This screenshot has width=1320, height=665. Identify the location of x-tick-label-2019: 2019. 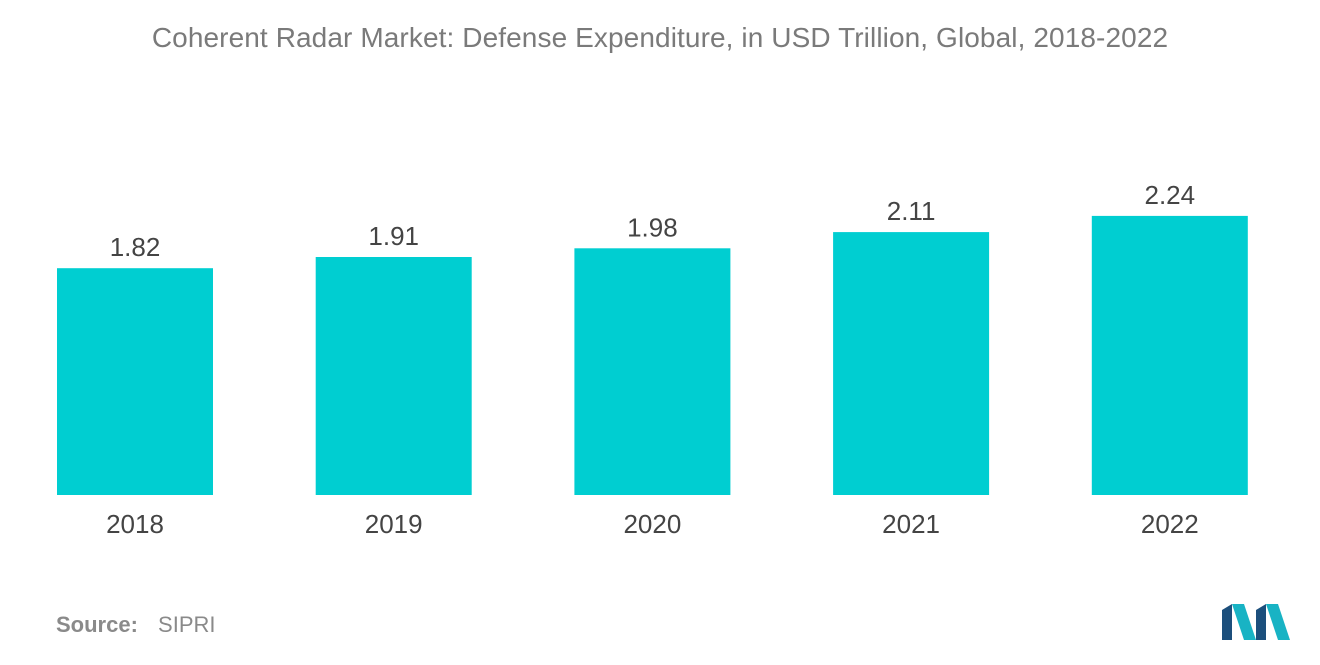
(394, 524).